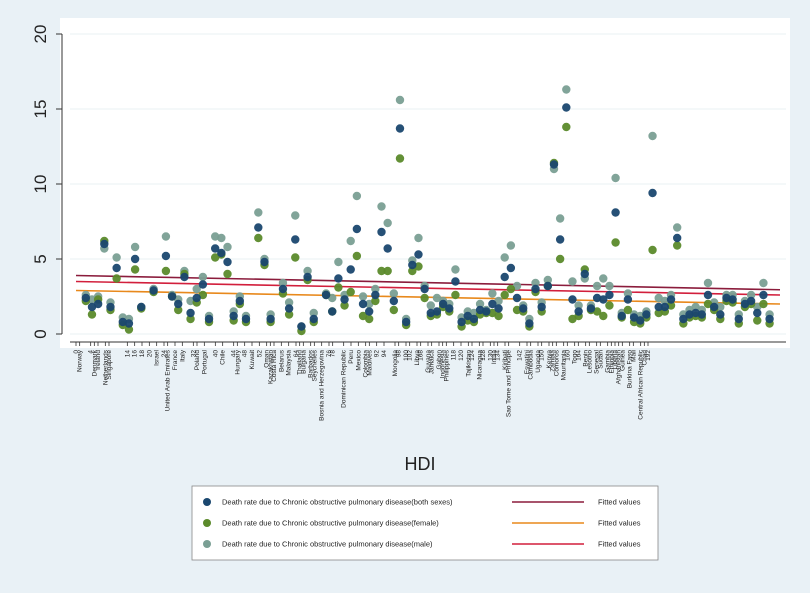 This screenshot has height=593, width=810. Describe the element at coordinates (384, 354) in the screenshot. I see `x-tick-label: 94` at that location.